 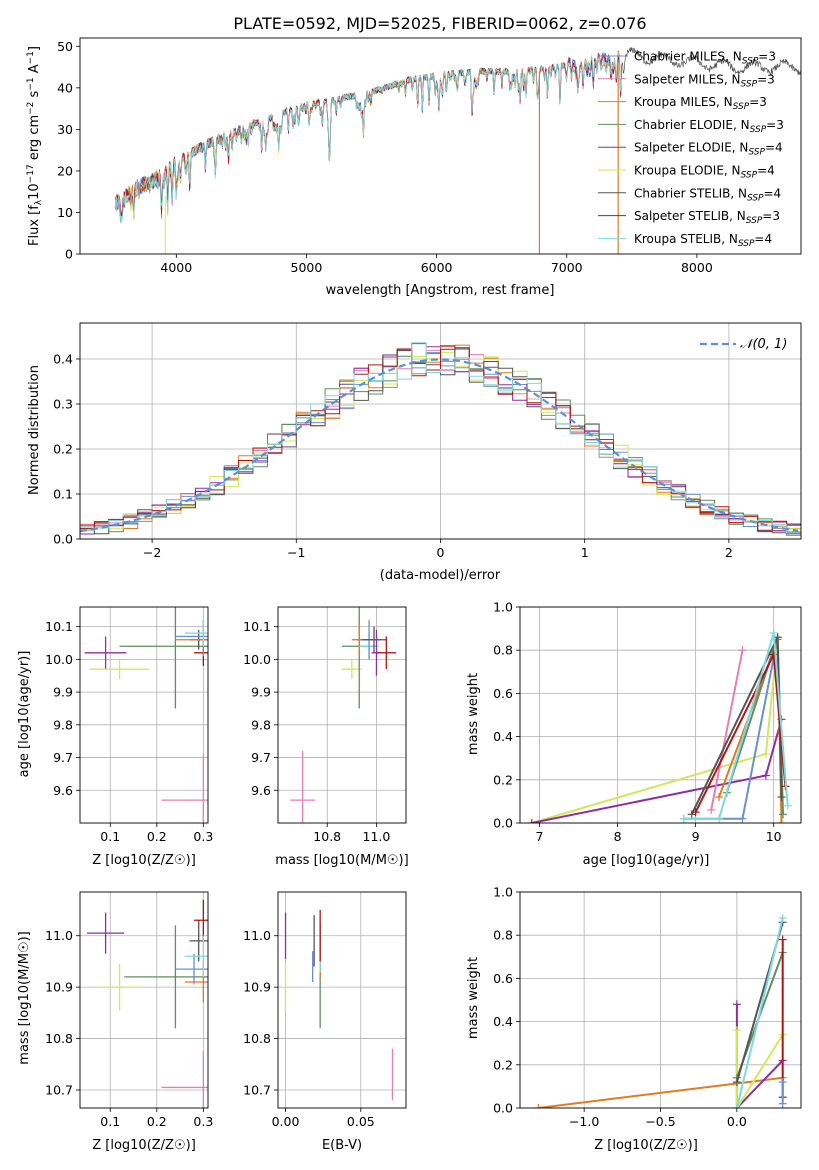 What do you see at coordinates (618, 836) in the screenshot?
I see `x-tick-label: 8` at bounding box center [618, 836].